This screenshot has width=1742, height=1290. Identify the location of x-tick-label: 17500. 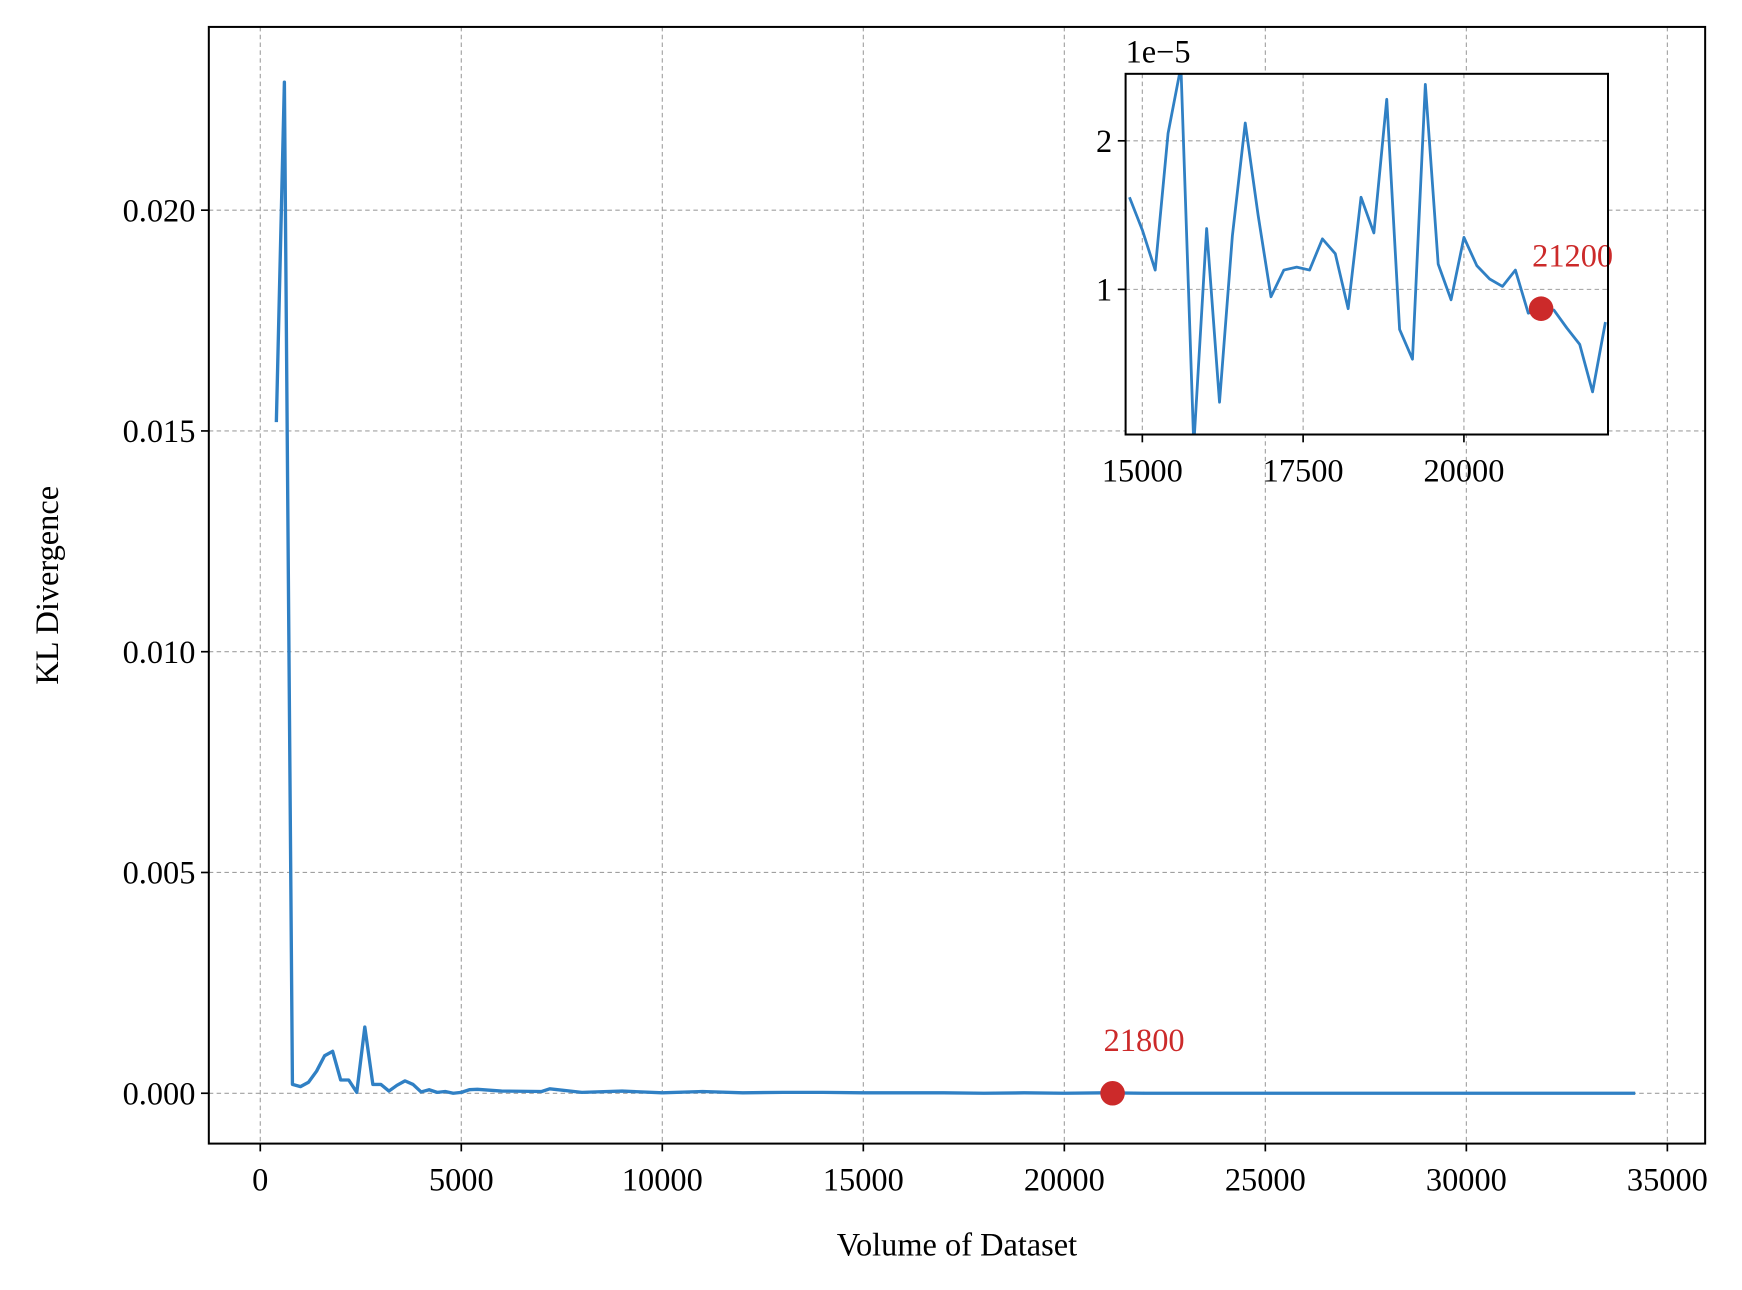
(1303, 471).